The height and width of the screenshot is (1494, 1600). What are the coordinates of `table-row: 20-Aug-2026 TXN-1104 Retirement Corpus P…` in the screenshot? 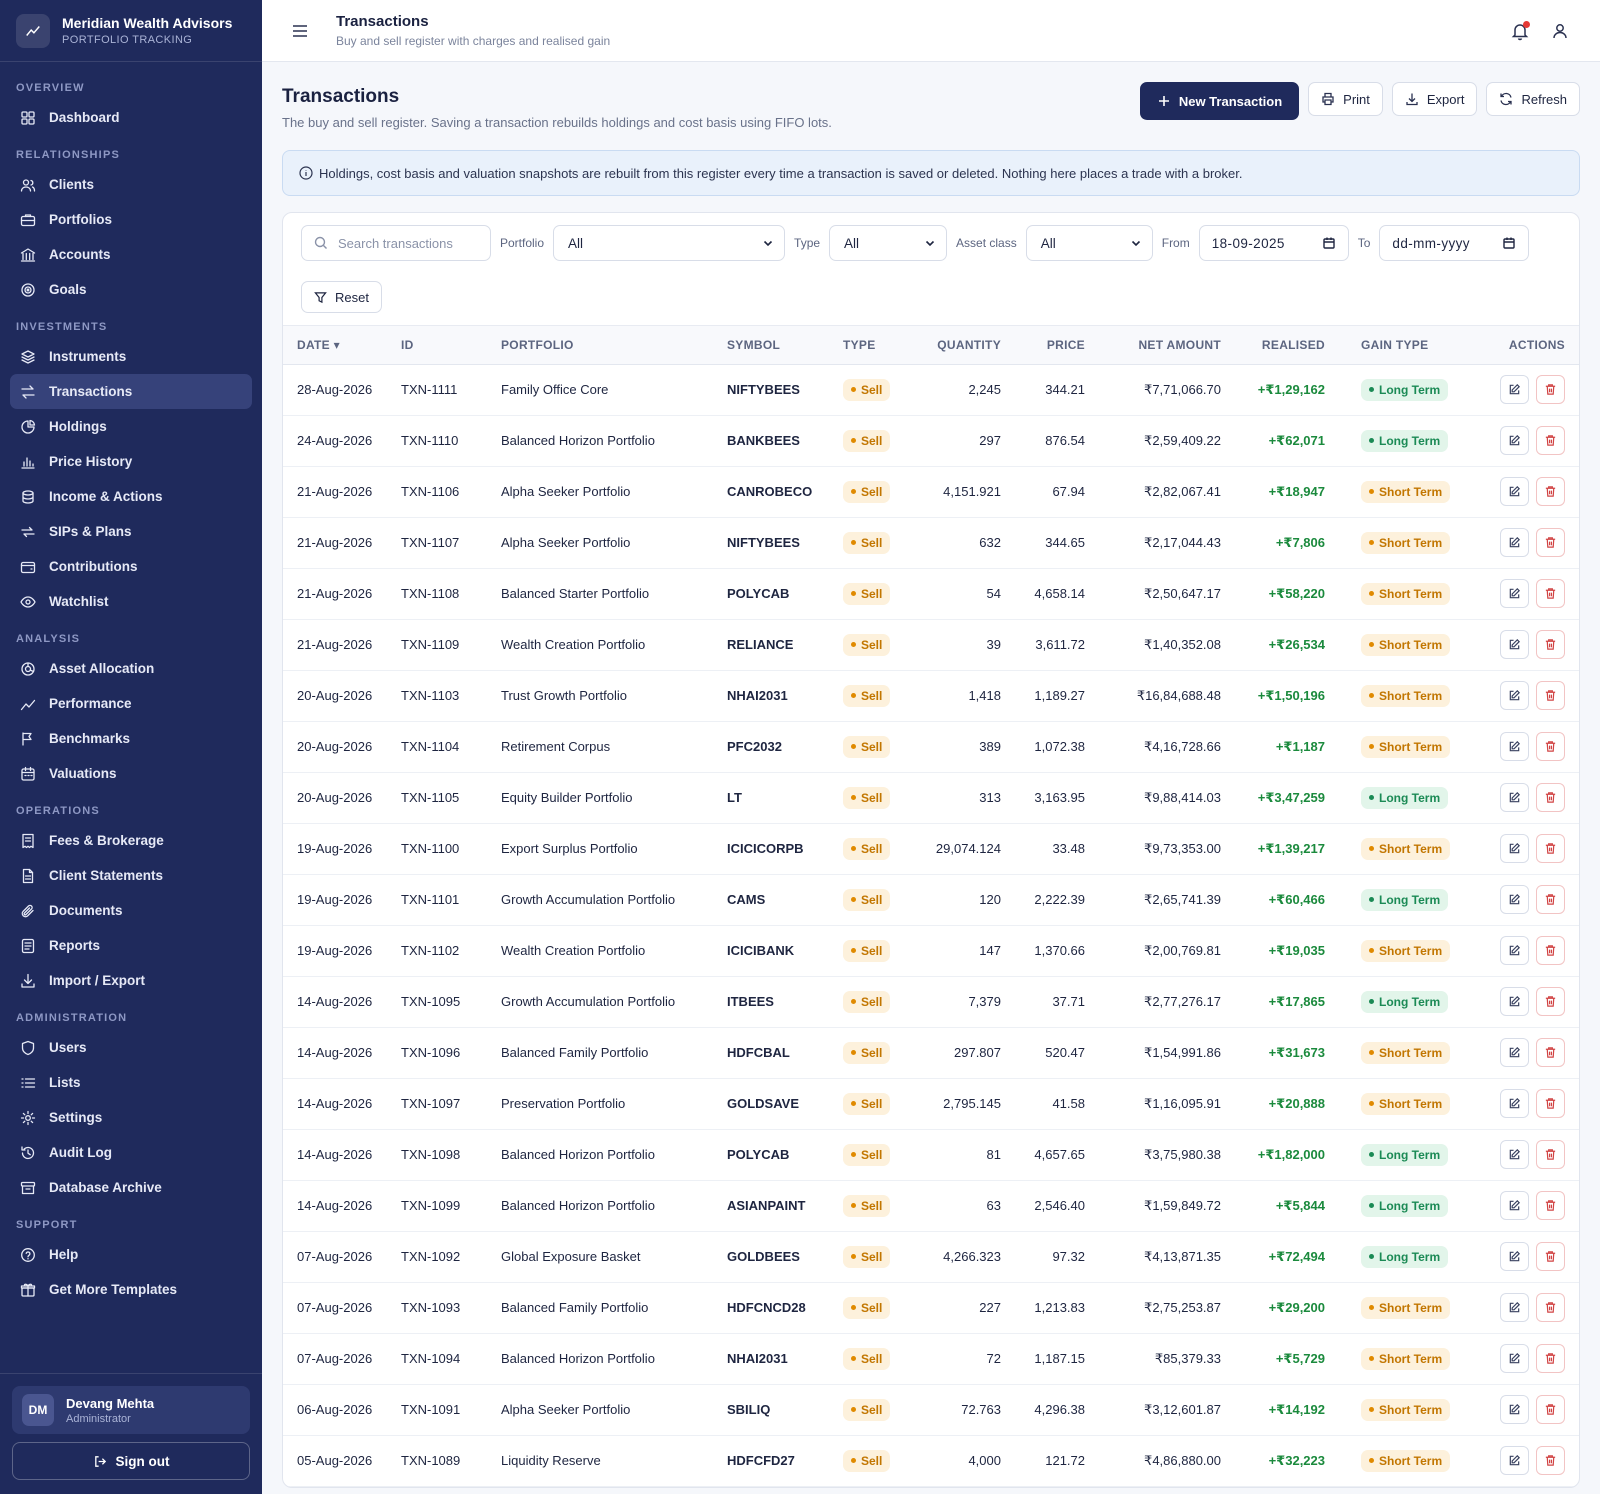 It's located at (931, 747).